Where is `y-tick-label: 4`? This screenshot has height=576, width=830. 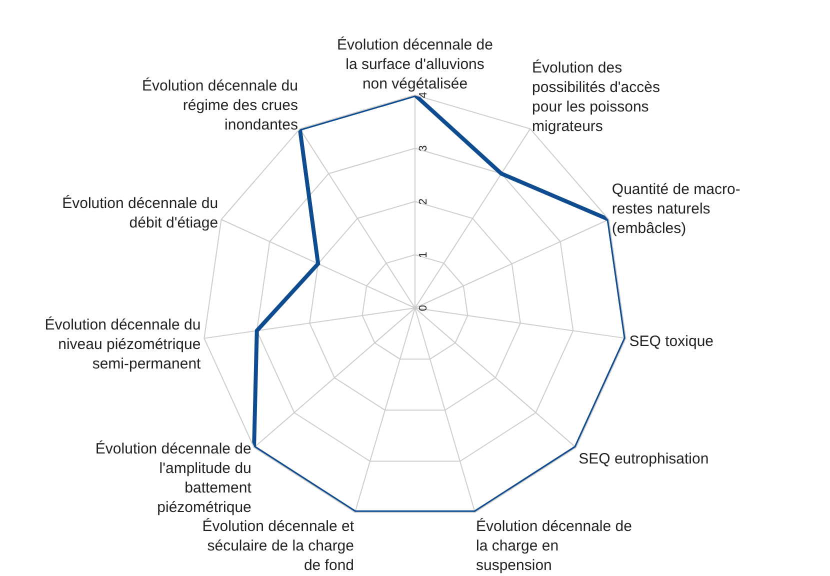
y-tick-label: 4 is located at coordinates (424, 95).